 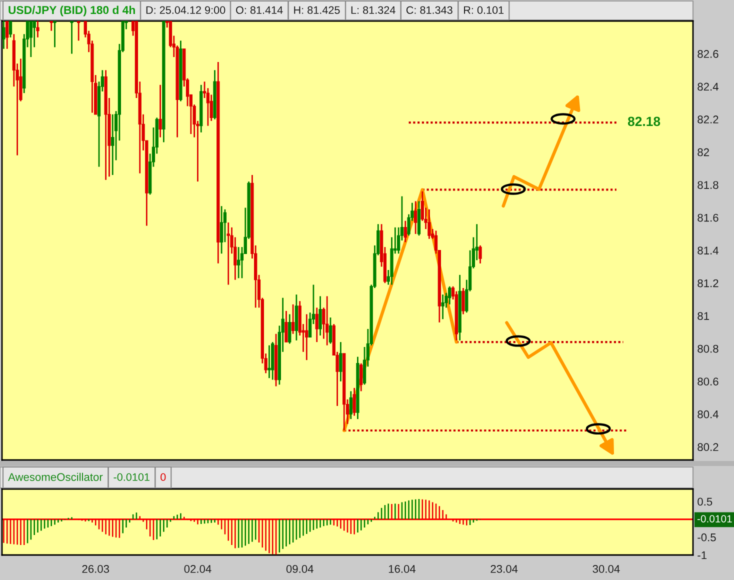 What do you see at coordinates (402, 569) in the screenshot?
I see `x-tick-label: 16.04` at bounding box center [402, 569].